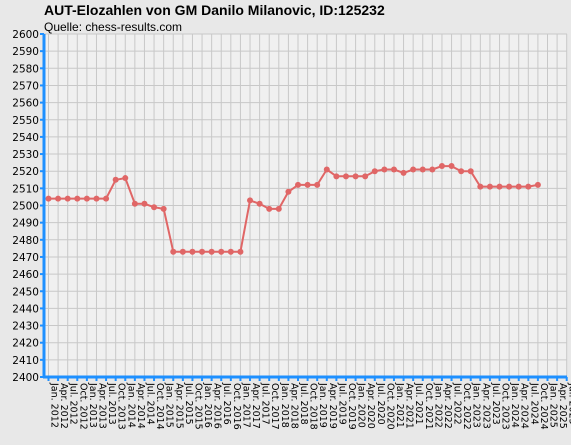 This screenshot has width=571, height=445. What do you see at coordinates (207, 405) in the screenshot?
I see `x-tick-label: Jan. 2016` at bounding box center [207, 405].